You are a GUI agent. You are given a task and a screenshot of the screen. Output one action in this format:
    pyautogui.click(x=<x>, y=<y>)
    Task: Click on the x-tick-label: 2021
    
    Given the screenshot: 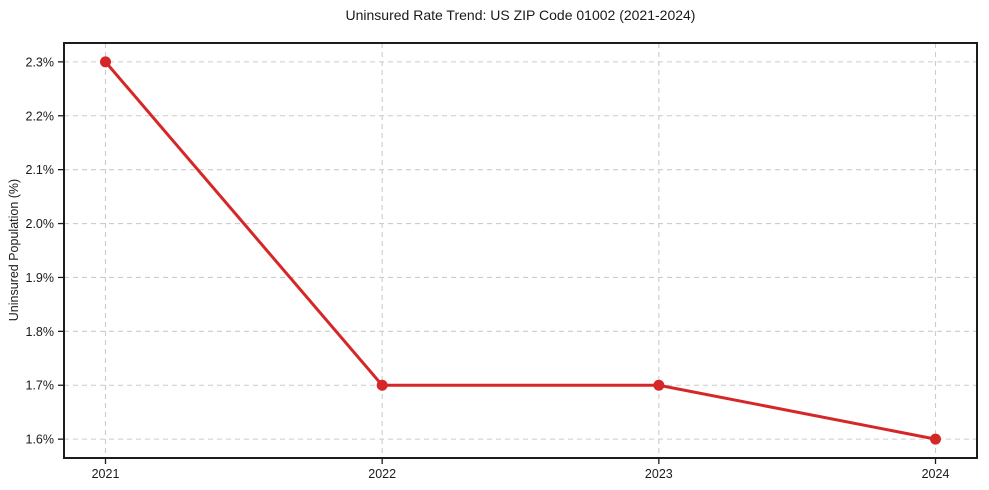 What is the action you would take?
    pyautogui.click(x=106, y=474)
    